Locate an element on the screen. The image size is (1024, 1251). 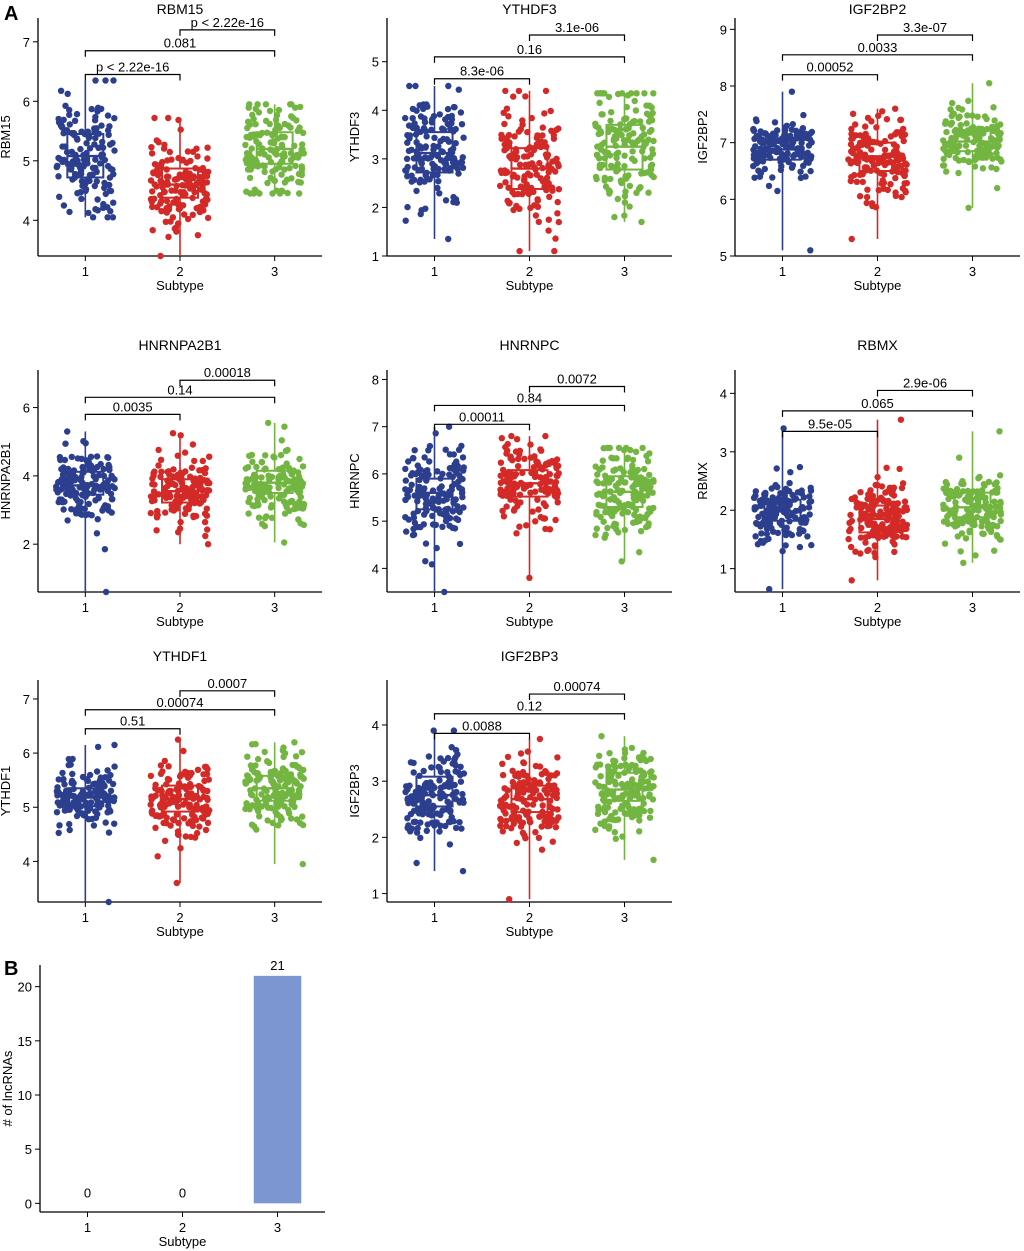
x-tick-label: 1 is located at coordinates (434, 271).